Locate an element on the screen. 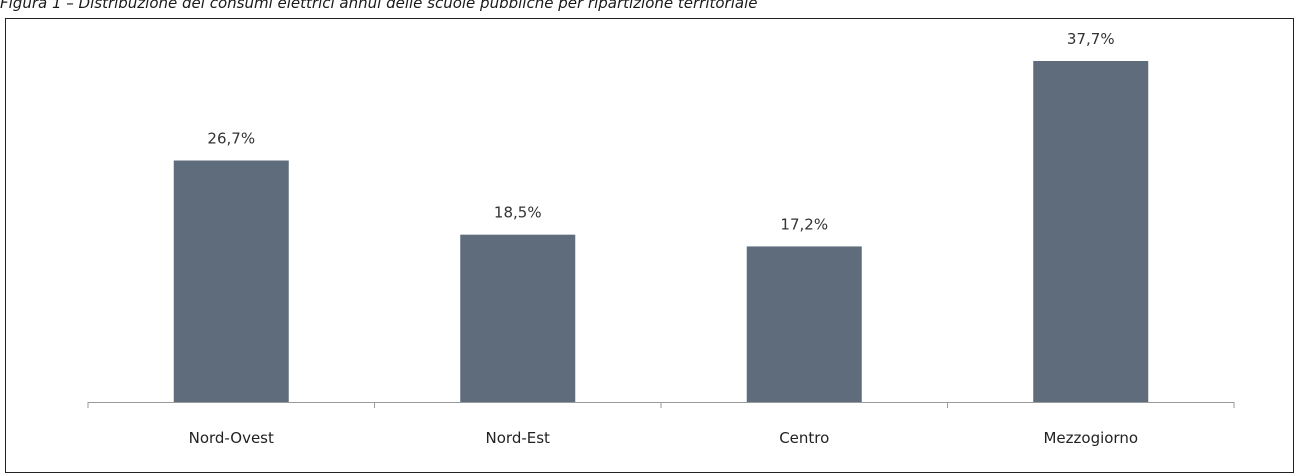 This screenshot has height=473, width=1300. bar-nord-est is located at coordinates (518, 318).